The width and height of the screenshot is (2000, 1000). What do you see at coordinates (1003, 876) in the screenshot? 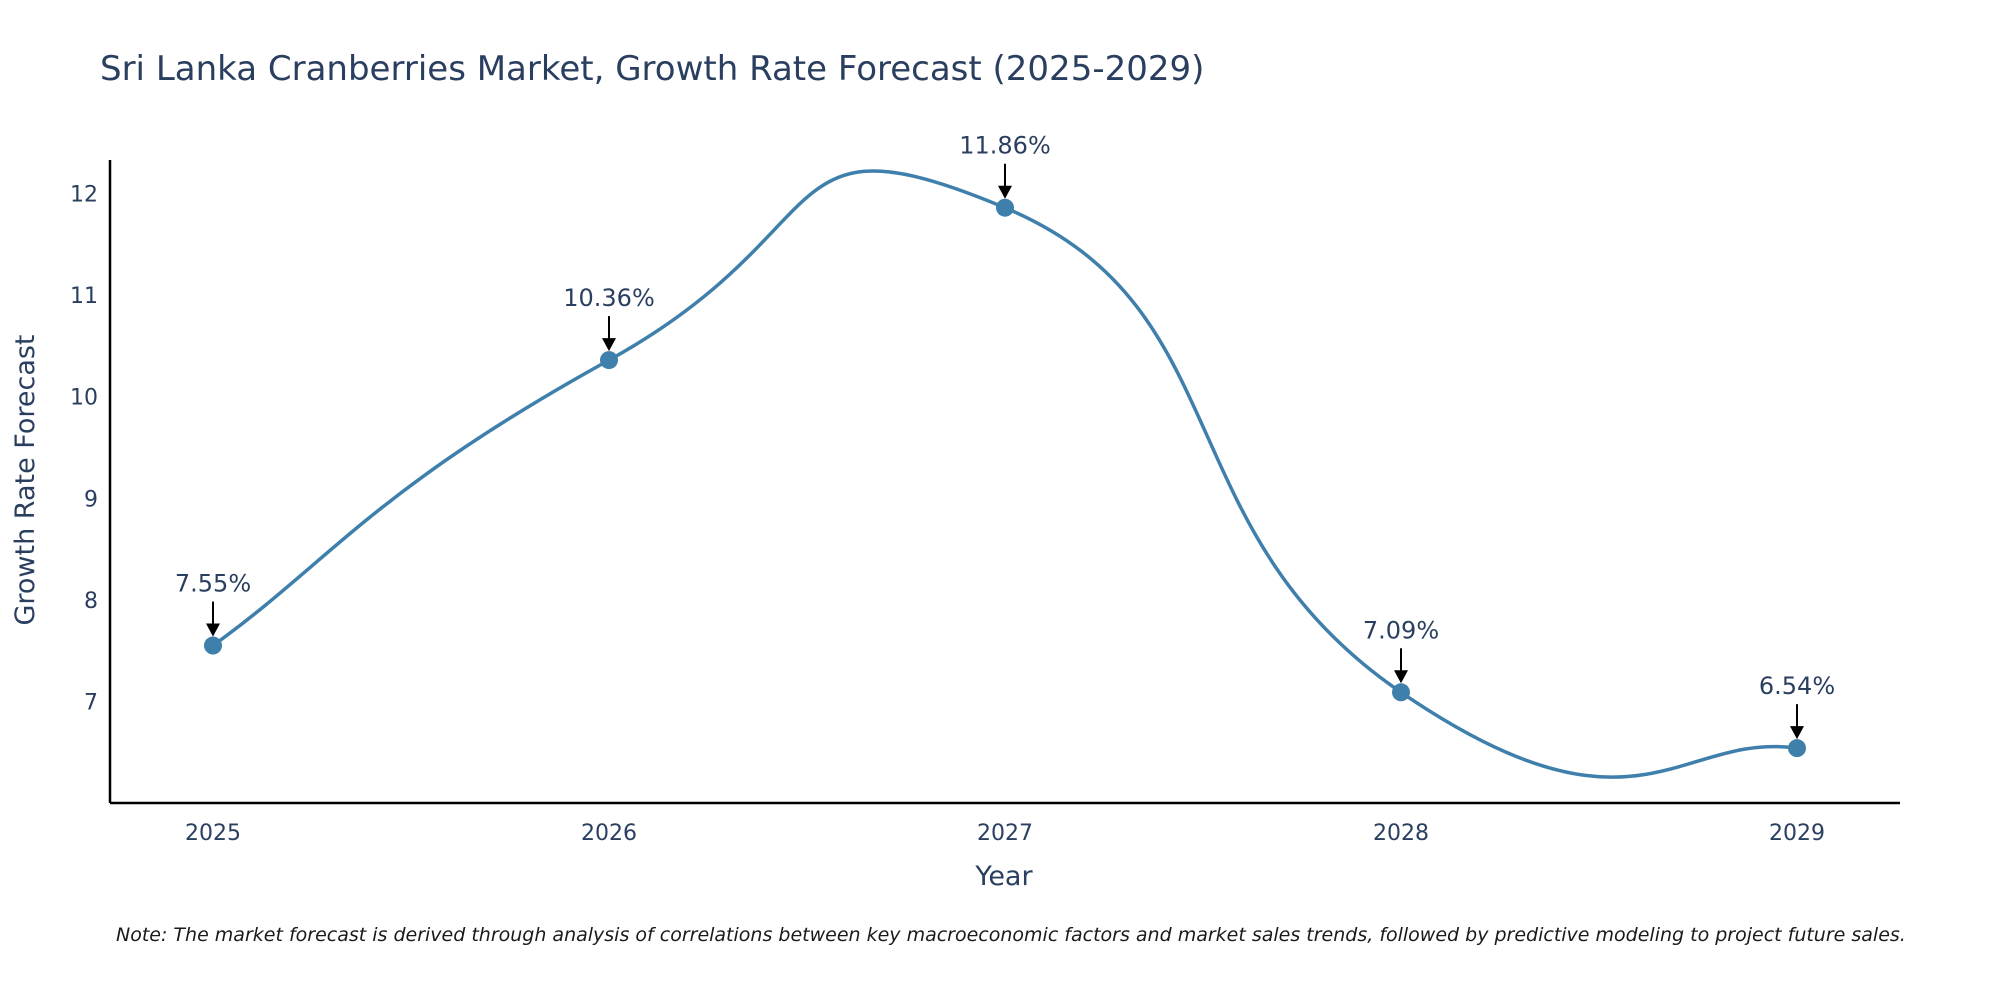
I see `x-axis-title: Year` at bounding box center [1003, 876].